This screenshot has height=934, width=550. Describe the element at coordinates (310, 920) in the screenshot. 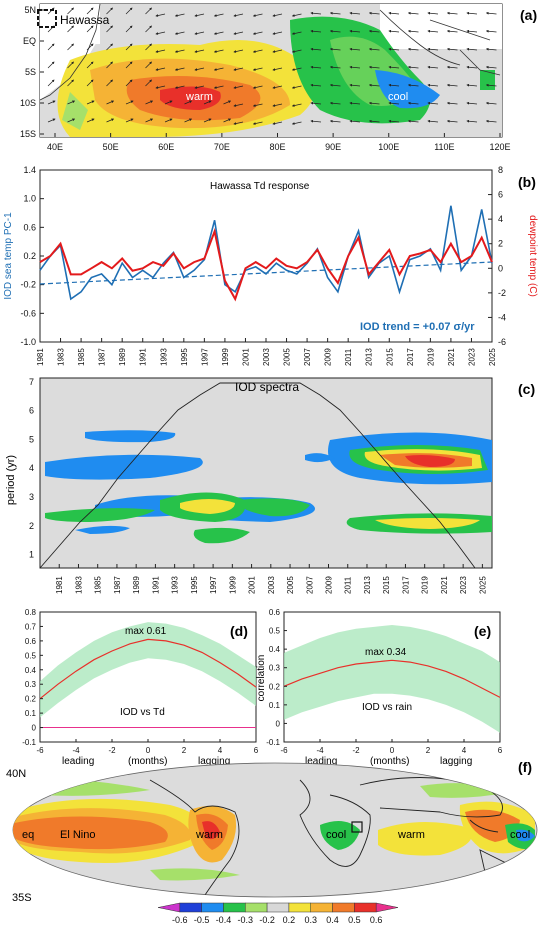

I see `colorbar-label: 0.3` at that location.